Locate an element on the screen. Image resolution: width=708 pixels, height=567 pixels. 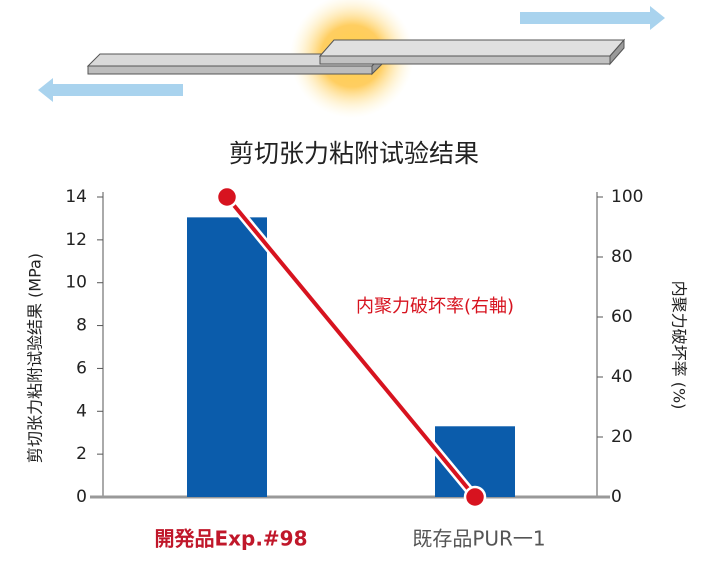
x-tick-label: 開発品Exp.#98 is located at coordinates (230, 539).